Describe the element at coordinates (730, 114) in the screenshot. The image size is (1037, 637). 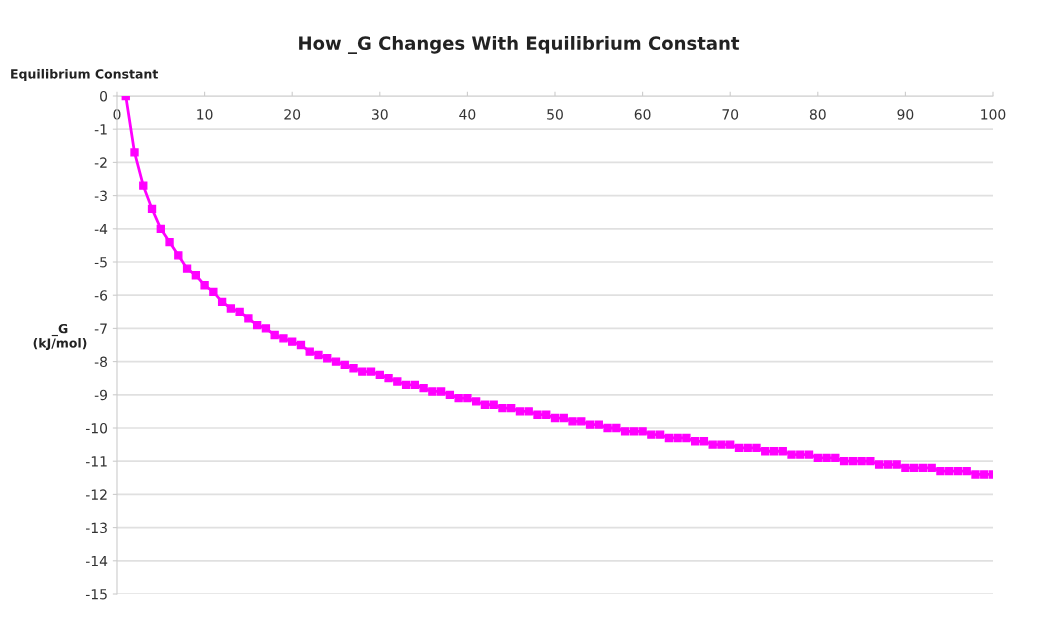
I see `x-tick-label: 70` at that location.